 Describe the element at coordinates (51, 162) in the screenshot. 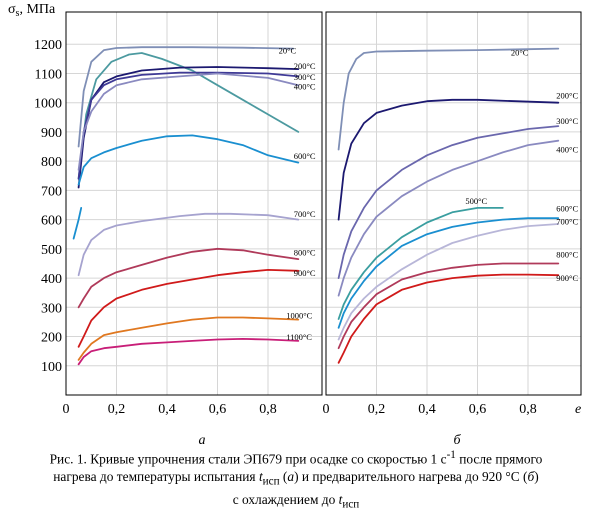

I see `y-tick-label: 800` at that location.